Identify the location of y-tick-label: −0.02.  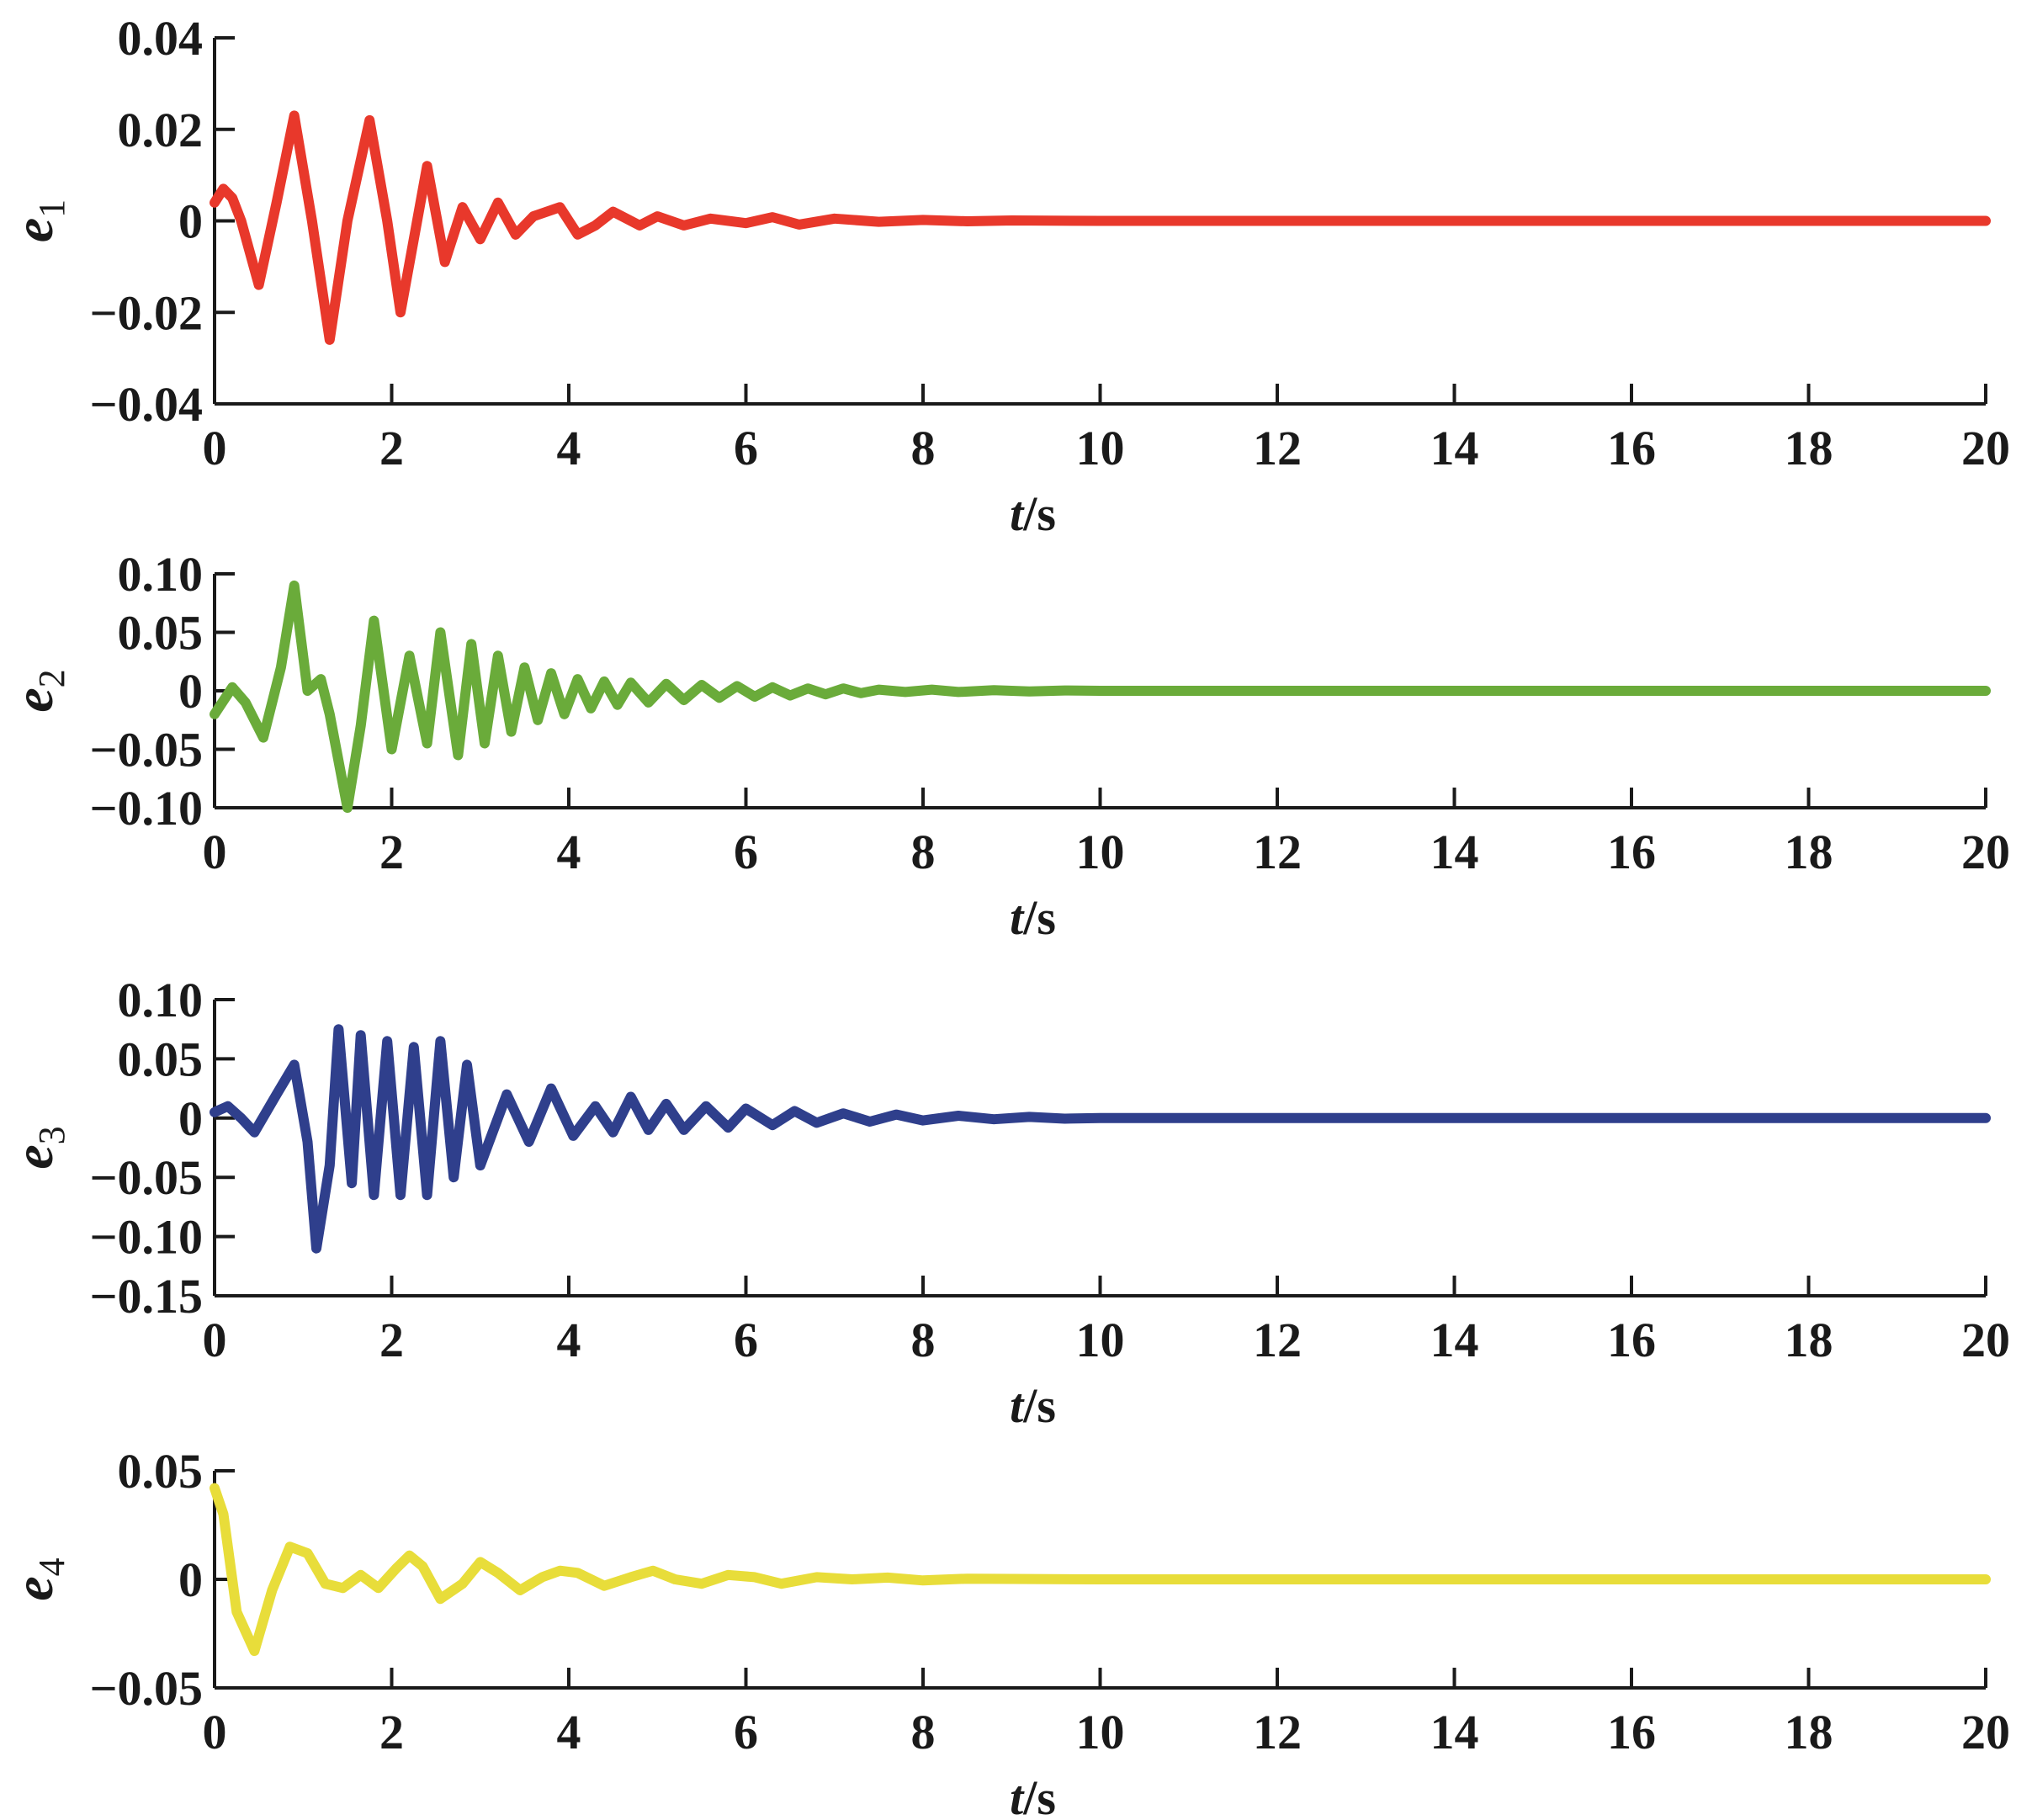
(146, 312).